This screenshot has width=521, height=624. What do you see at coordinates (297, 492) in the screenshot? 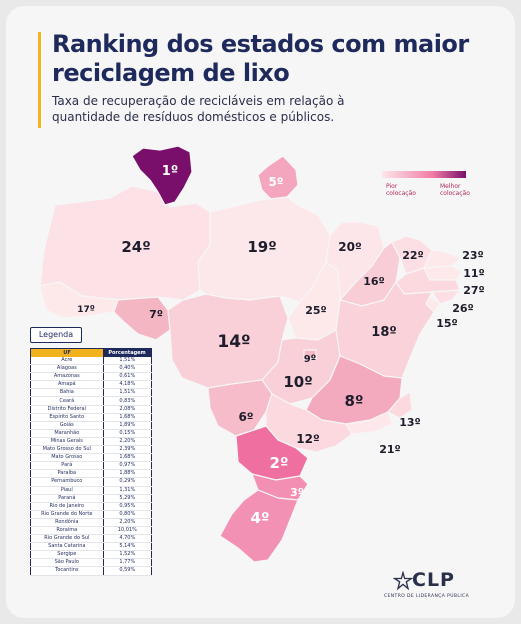
I see `rank-santa-catarina: 3º` at bounding box center [297, 492].